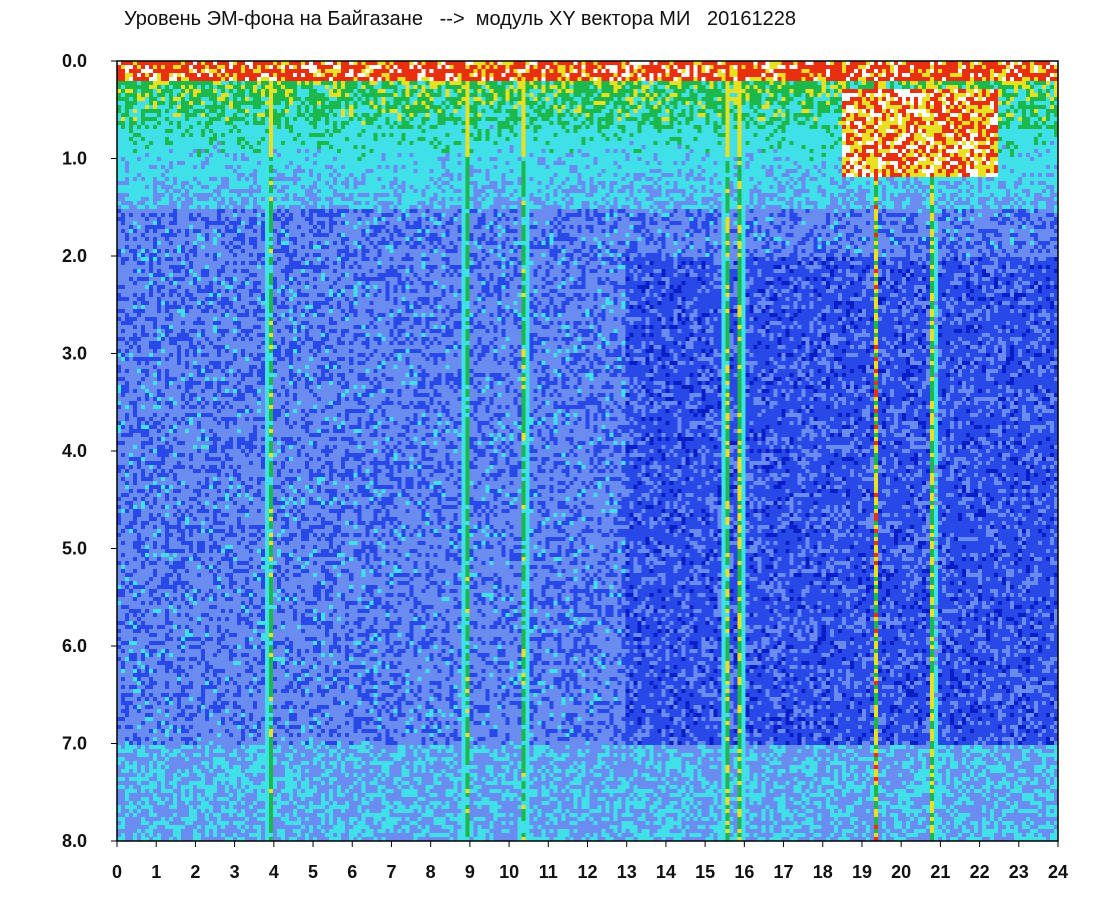 The height and width of the screenshot is (900, 1096). I want to click on x-tick-label: 23, so click(1019, 872).